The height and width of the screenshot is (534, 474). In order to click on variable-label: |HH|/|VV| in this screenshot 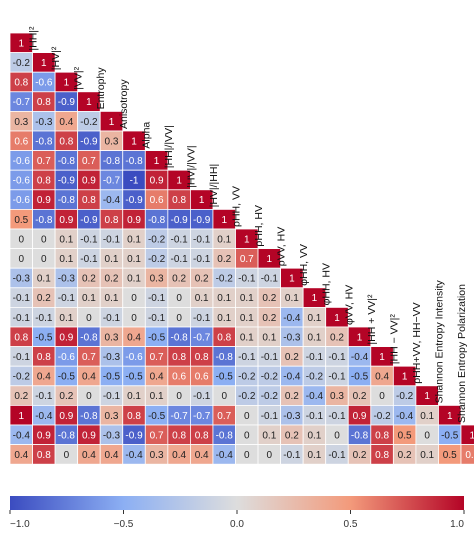, I will do `click(169, 146)`.